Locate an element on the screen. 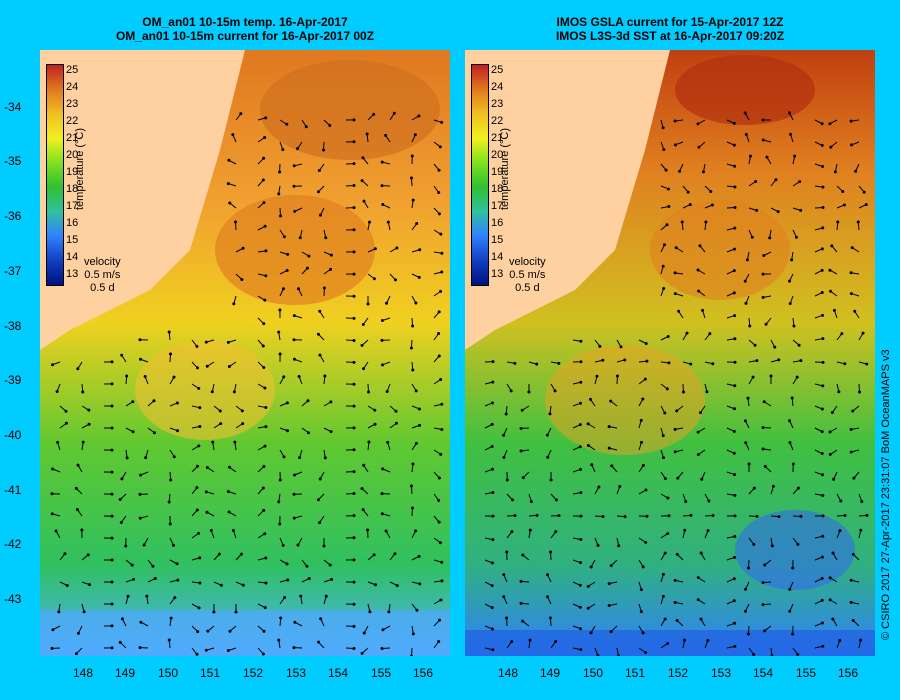  lon-tick: 148 is located at coordinates (508, 673).